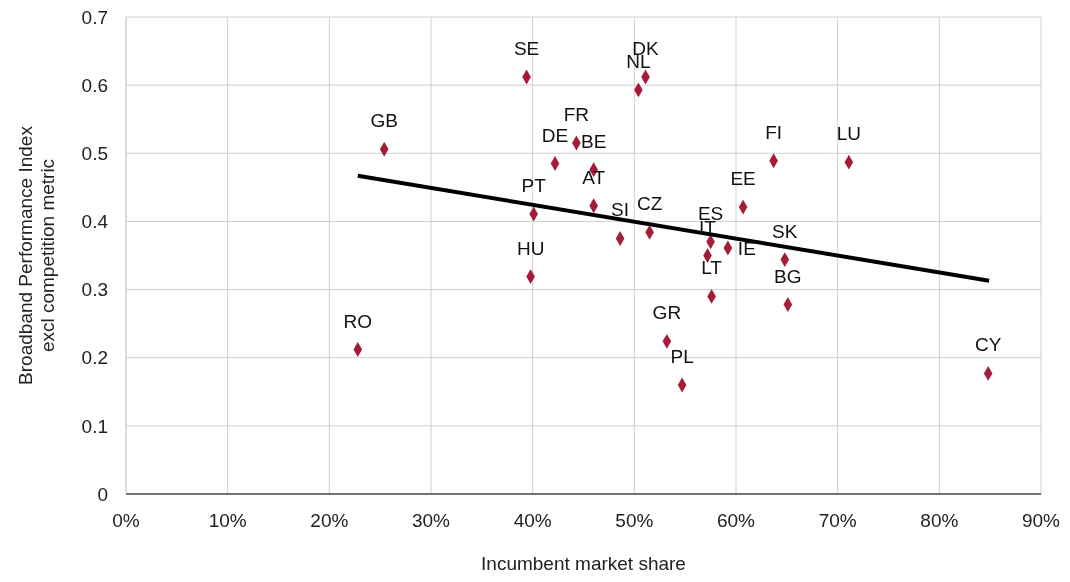 This screenshot has width=1070, height=582. I want to click on y-tick-label: 0.5, so click(94, 154).